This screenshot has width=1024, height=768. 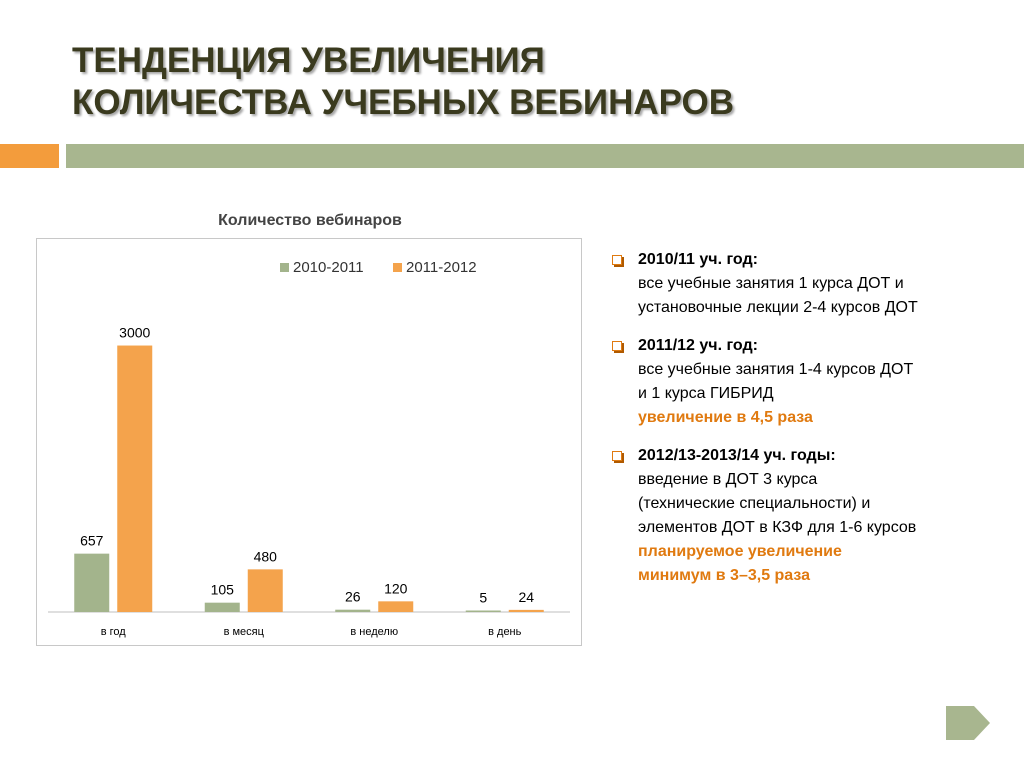 I want to click on category-label: в неделю, so click(x=374, y=632).